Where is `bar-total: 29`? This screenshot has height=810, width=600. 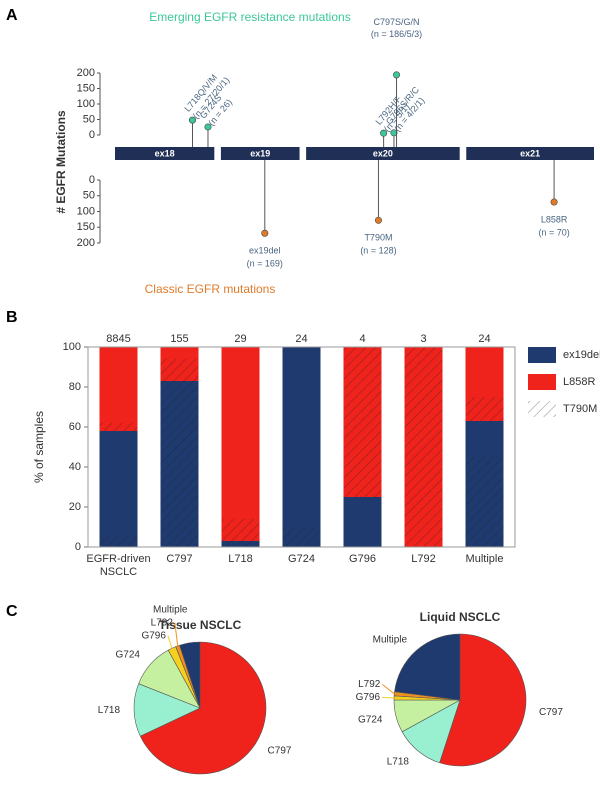
bar-total: 29 is located at coordinates (240, 339).